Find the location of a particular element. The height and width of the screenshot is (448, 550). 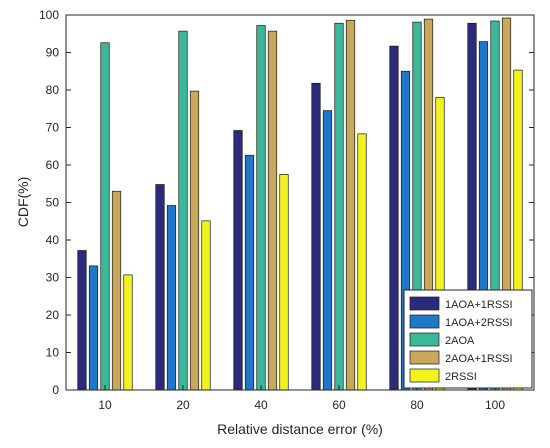

y-tick-label: 10 is located at coordinates (53, 353).